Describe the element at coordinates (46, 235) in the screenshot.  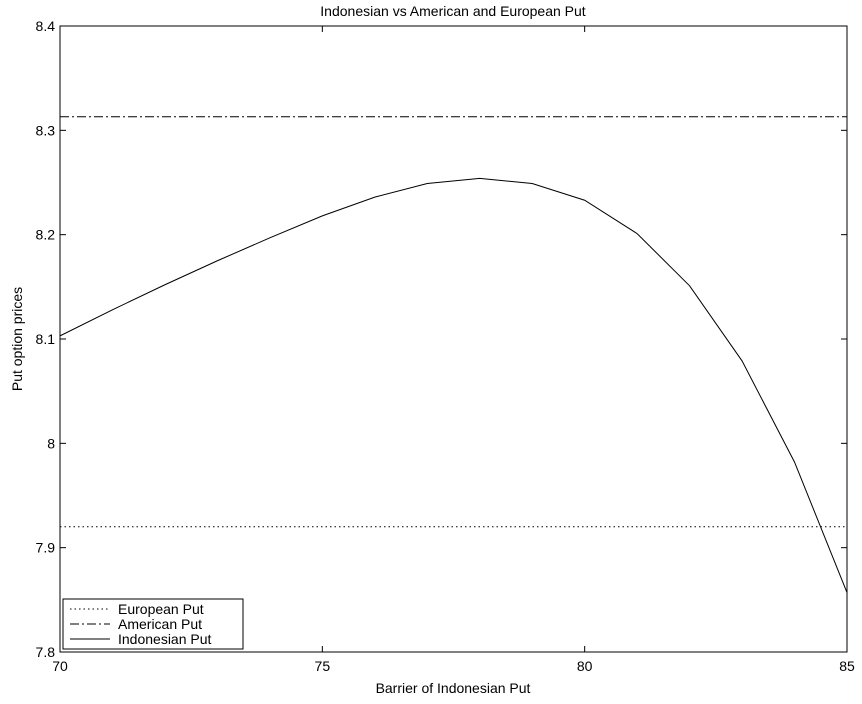
I see `y-tick-label: 8.2` at that location.